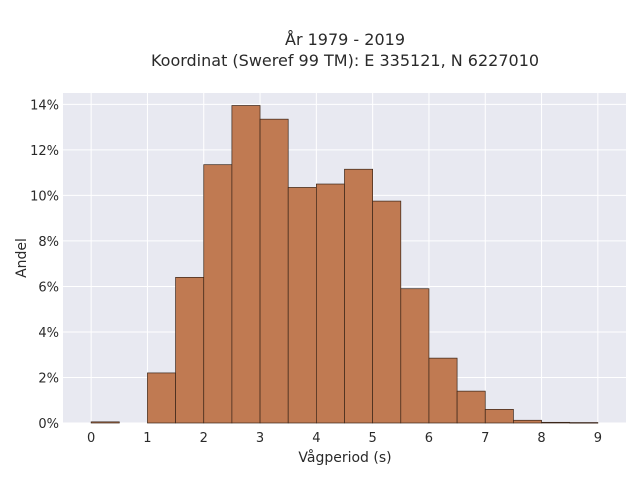 The image size is (640, 480). What do you see at coordinates (44, 196) in the screenshot?
I see `y-tick-label-5: 10%` at bounding box center [44, 196].